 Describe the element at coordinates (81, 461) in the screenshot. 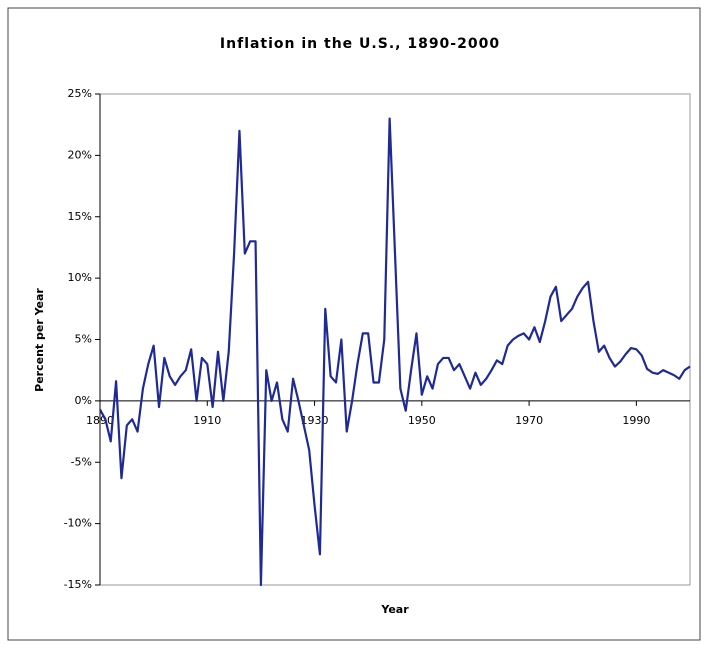

I see `y-tick-label: -5%` at that location.